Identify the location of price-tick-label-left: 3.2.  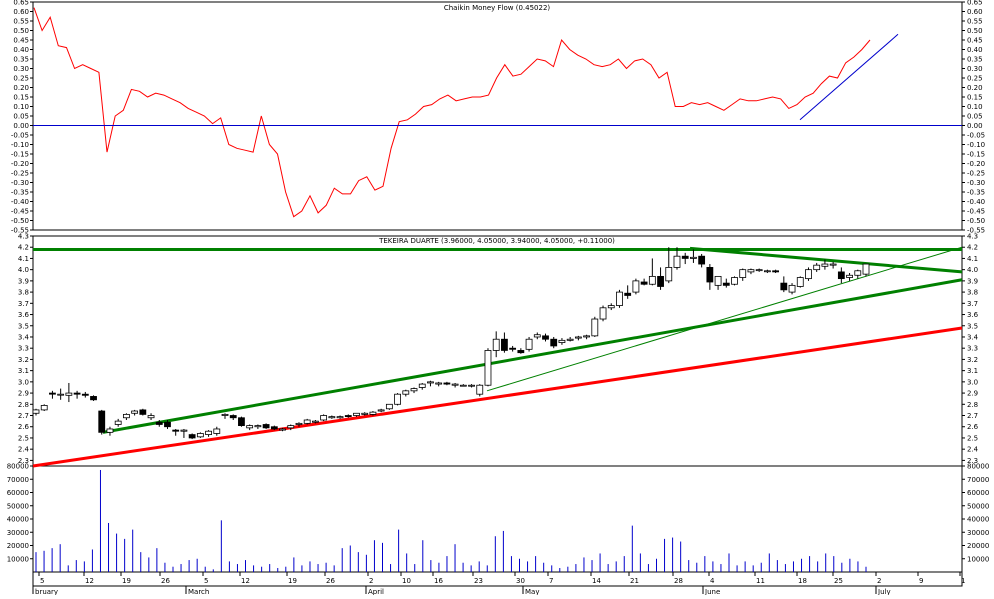
(23, 360).